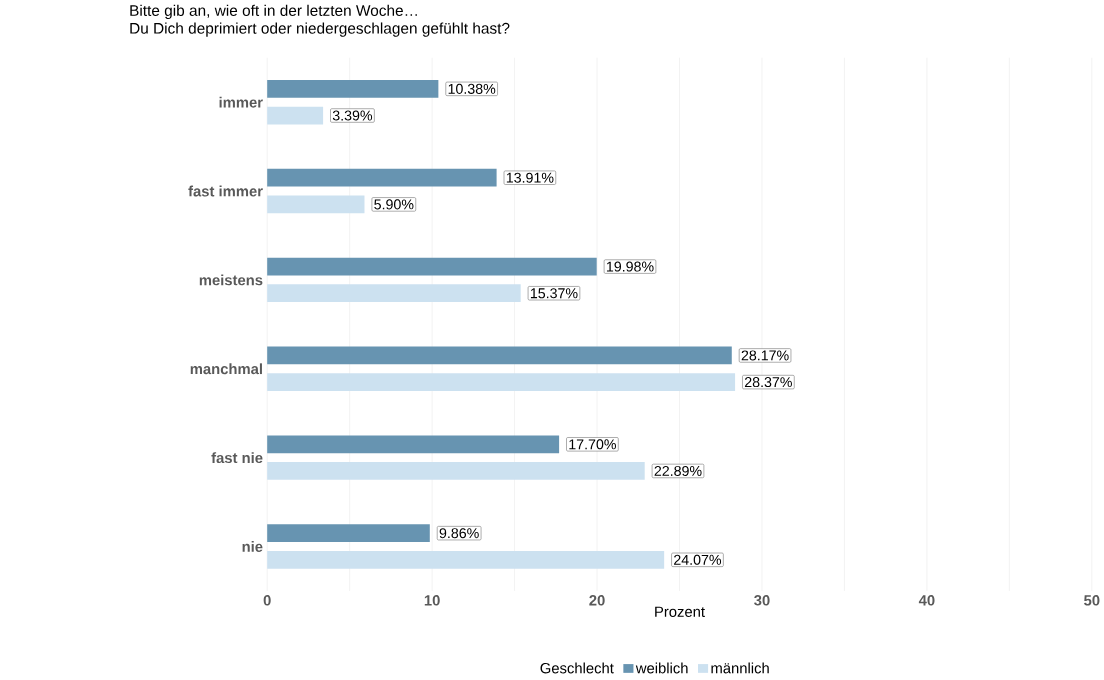  Describe the element at coordinates (225, 191) in the screenshot. I see `y-tick-label: fast immer` at that location.